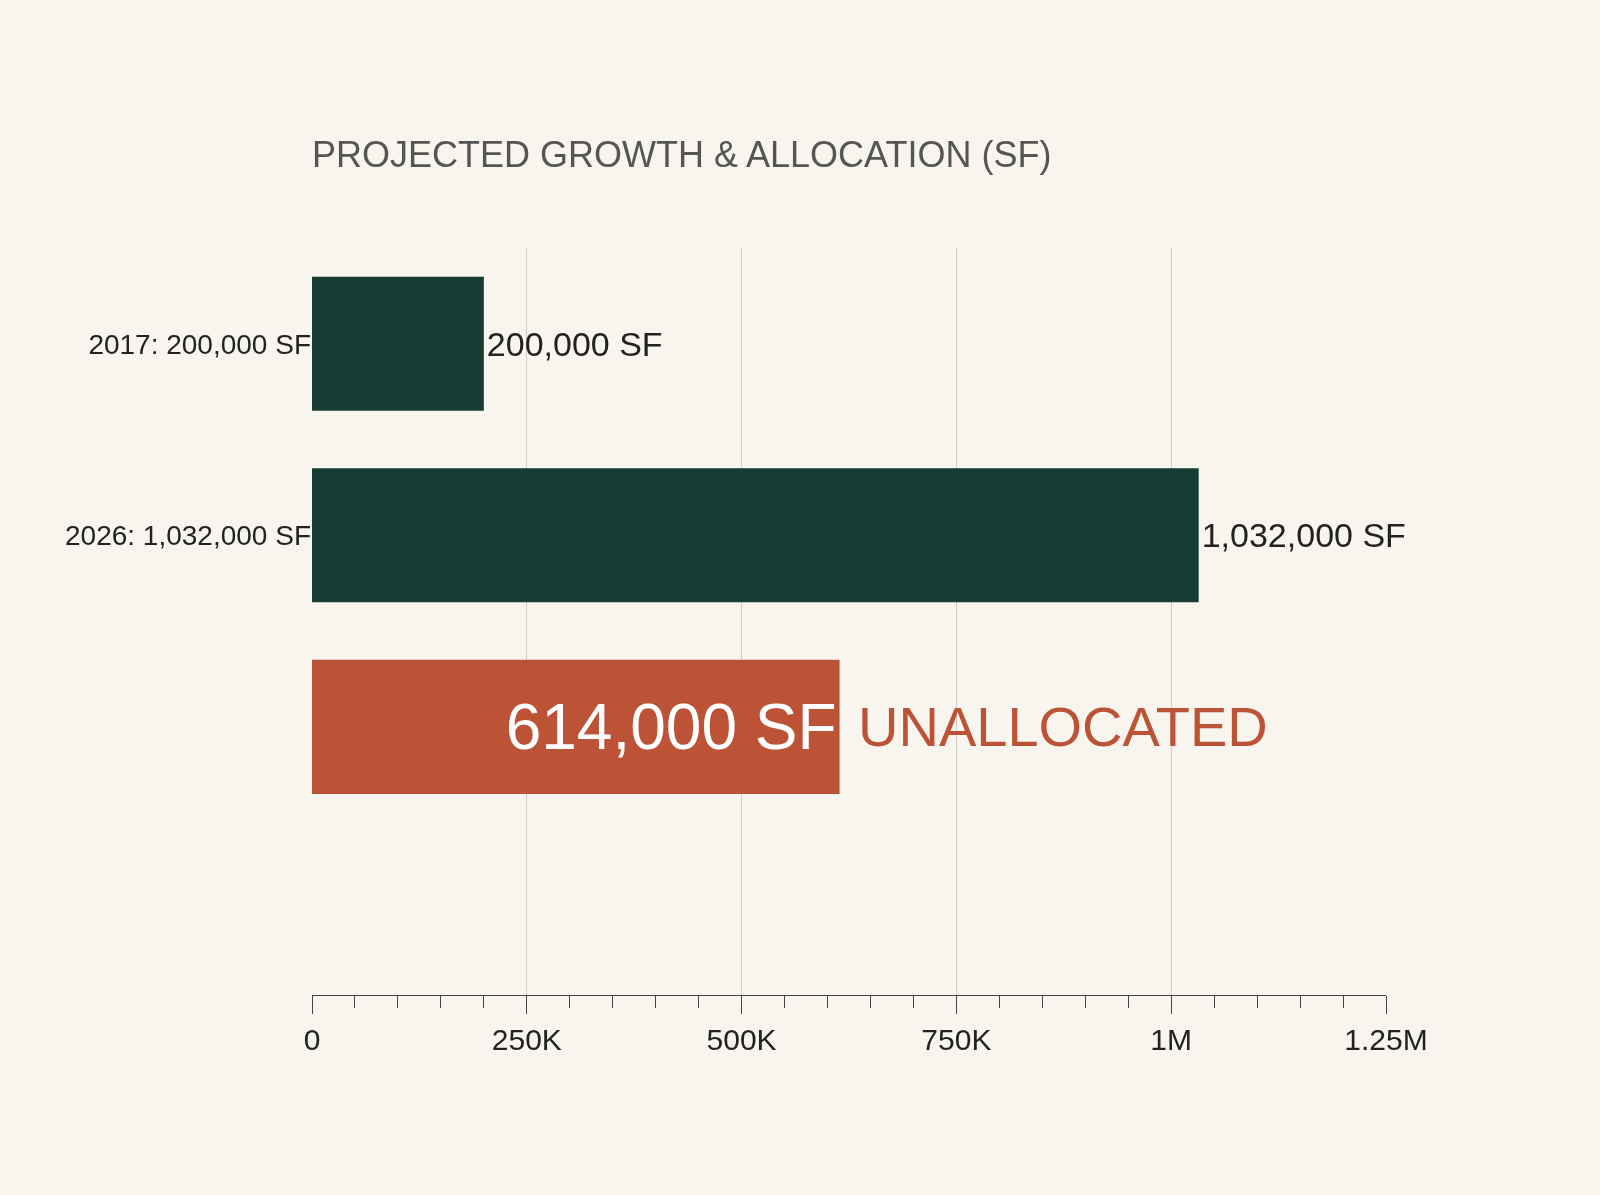 Image resolution: width=1600 pixels, height=1195 pixels. Describe the element at coordinates (574, 343) in the screenshot. I see `data-label: 200,000 SF` at that location.